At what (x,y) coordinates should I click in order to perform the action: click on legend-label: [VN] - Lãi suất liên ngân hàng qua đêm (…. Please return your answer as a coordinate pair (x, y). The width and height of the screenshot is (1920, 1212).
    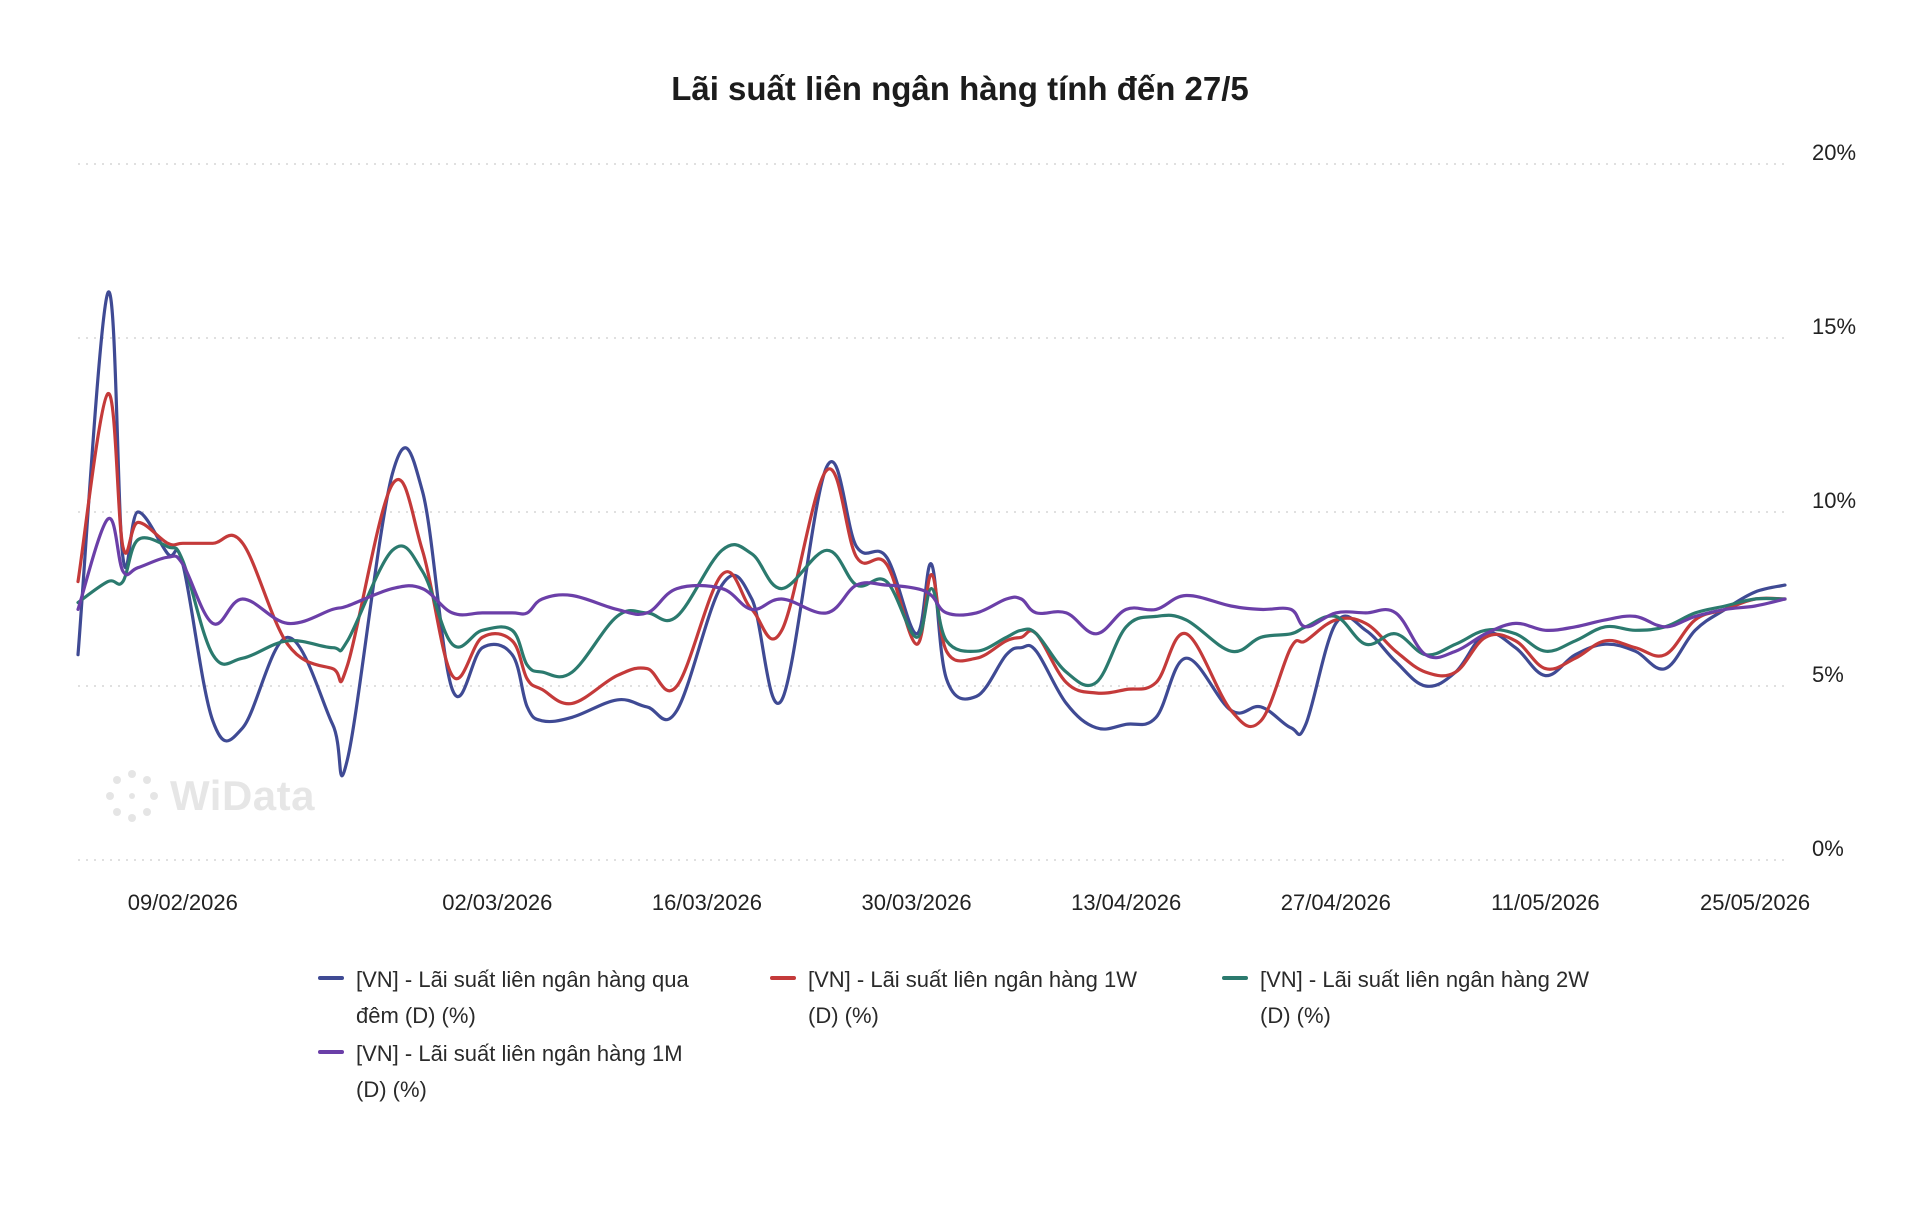
    Looking at the image, I should click on (522, 997).